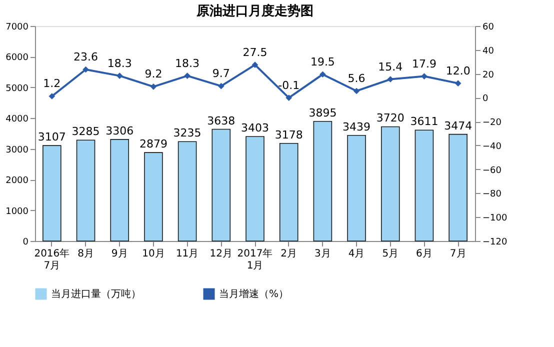  Describe the element at coordinates (86, 254) in the screenshot. I see `x-tick-label: 8月` at that location.